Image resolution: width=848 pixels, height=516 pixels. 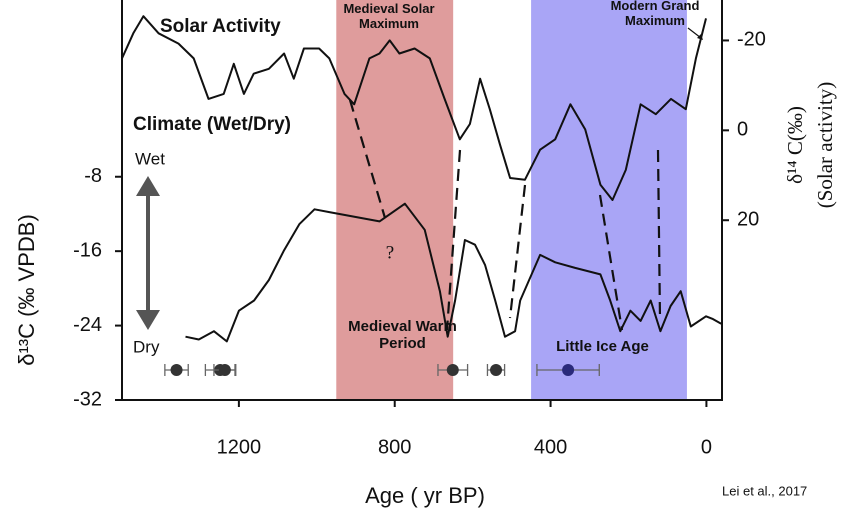 What do you see at coordinates (394, 447) in the screenshot?
I see `x-tick-label: 800` at bounding box center [394, 447].